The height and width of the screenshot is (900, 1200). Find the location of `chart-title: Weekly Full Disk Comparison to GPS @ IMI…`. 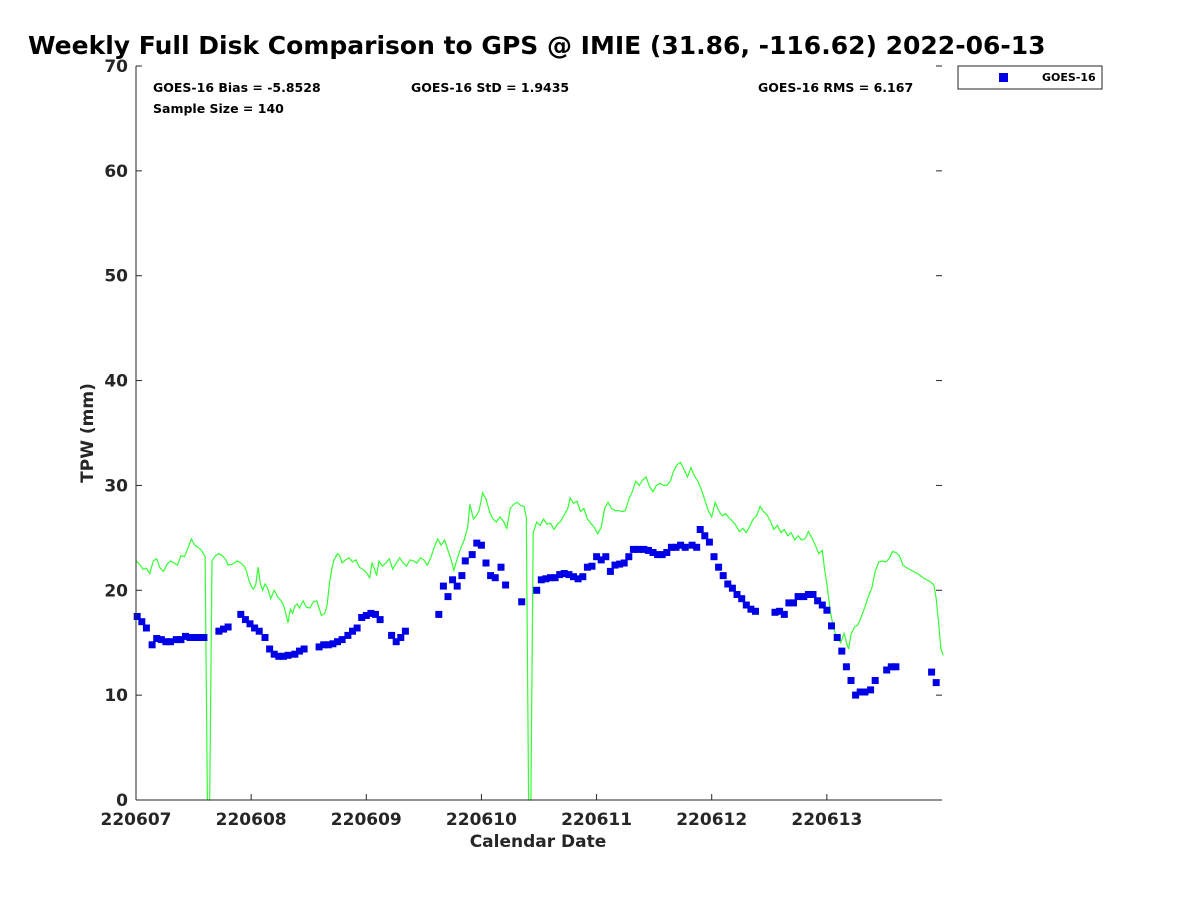

chart-title: Weekly Full Disk Comparison to GPS @ IMI… is located at coordinates (537, 45).